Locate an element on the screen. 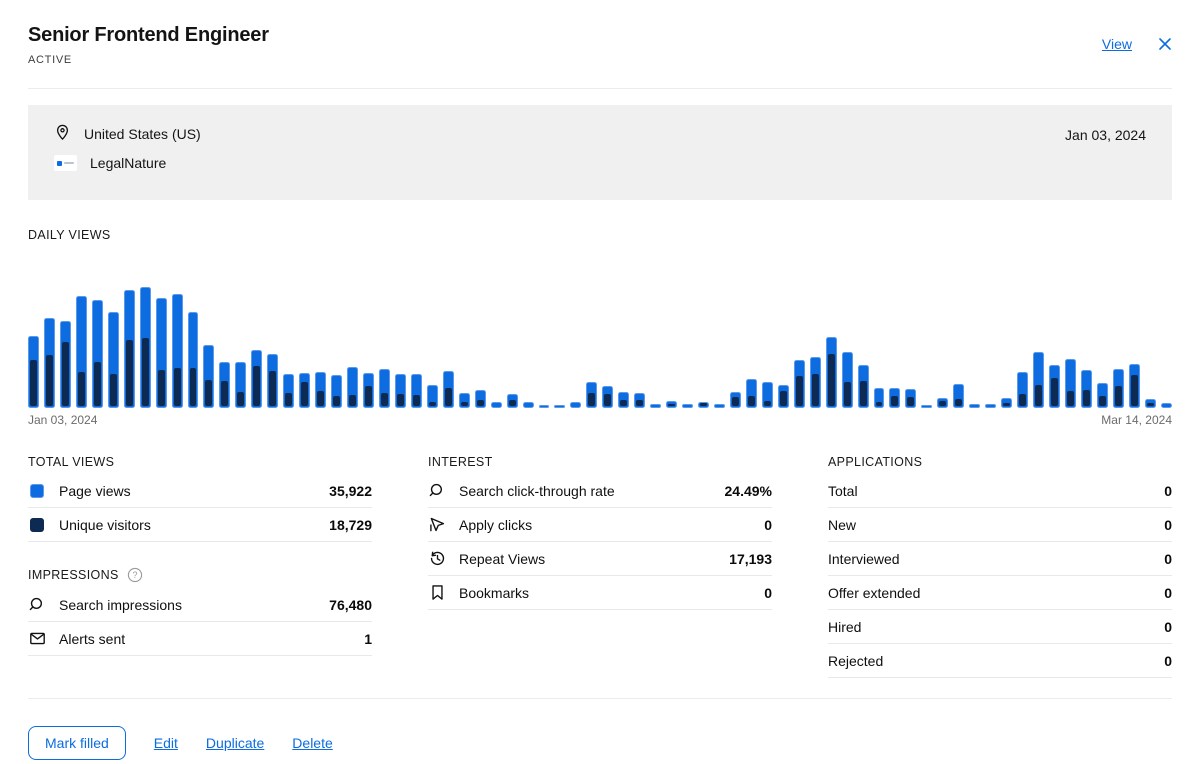  stat-row: Interviewed 0 is located at coordinates (1000, 559).